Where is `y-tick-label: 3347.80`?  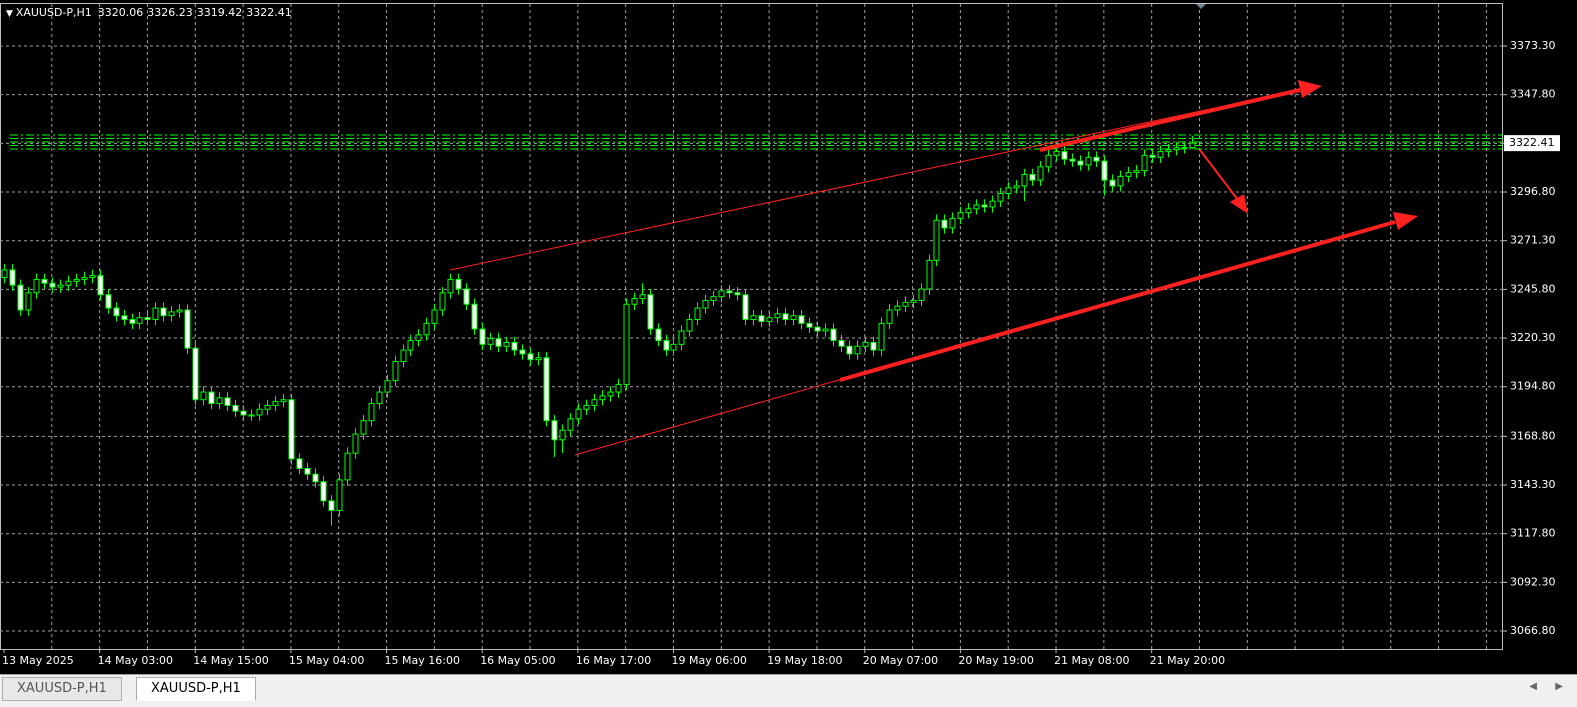
y-tick-label: 3347.80 is located at coordinates (1533, 94).